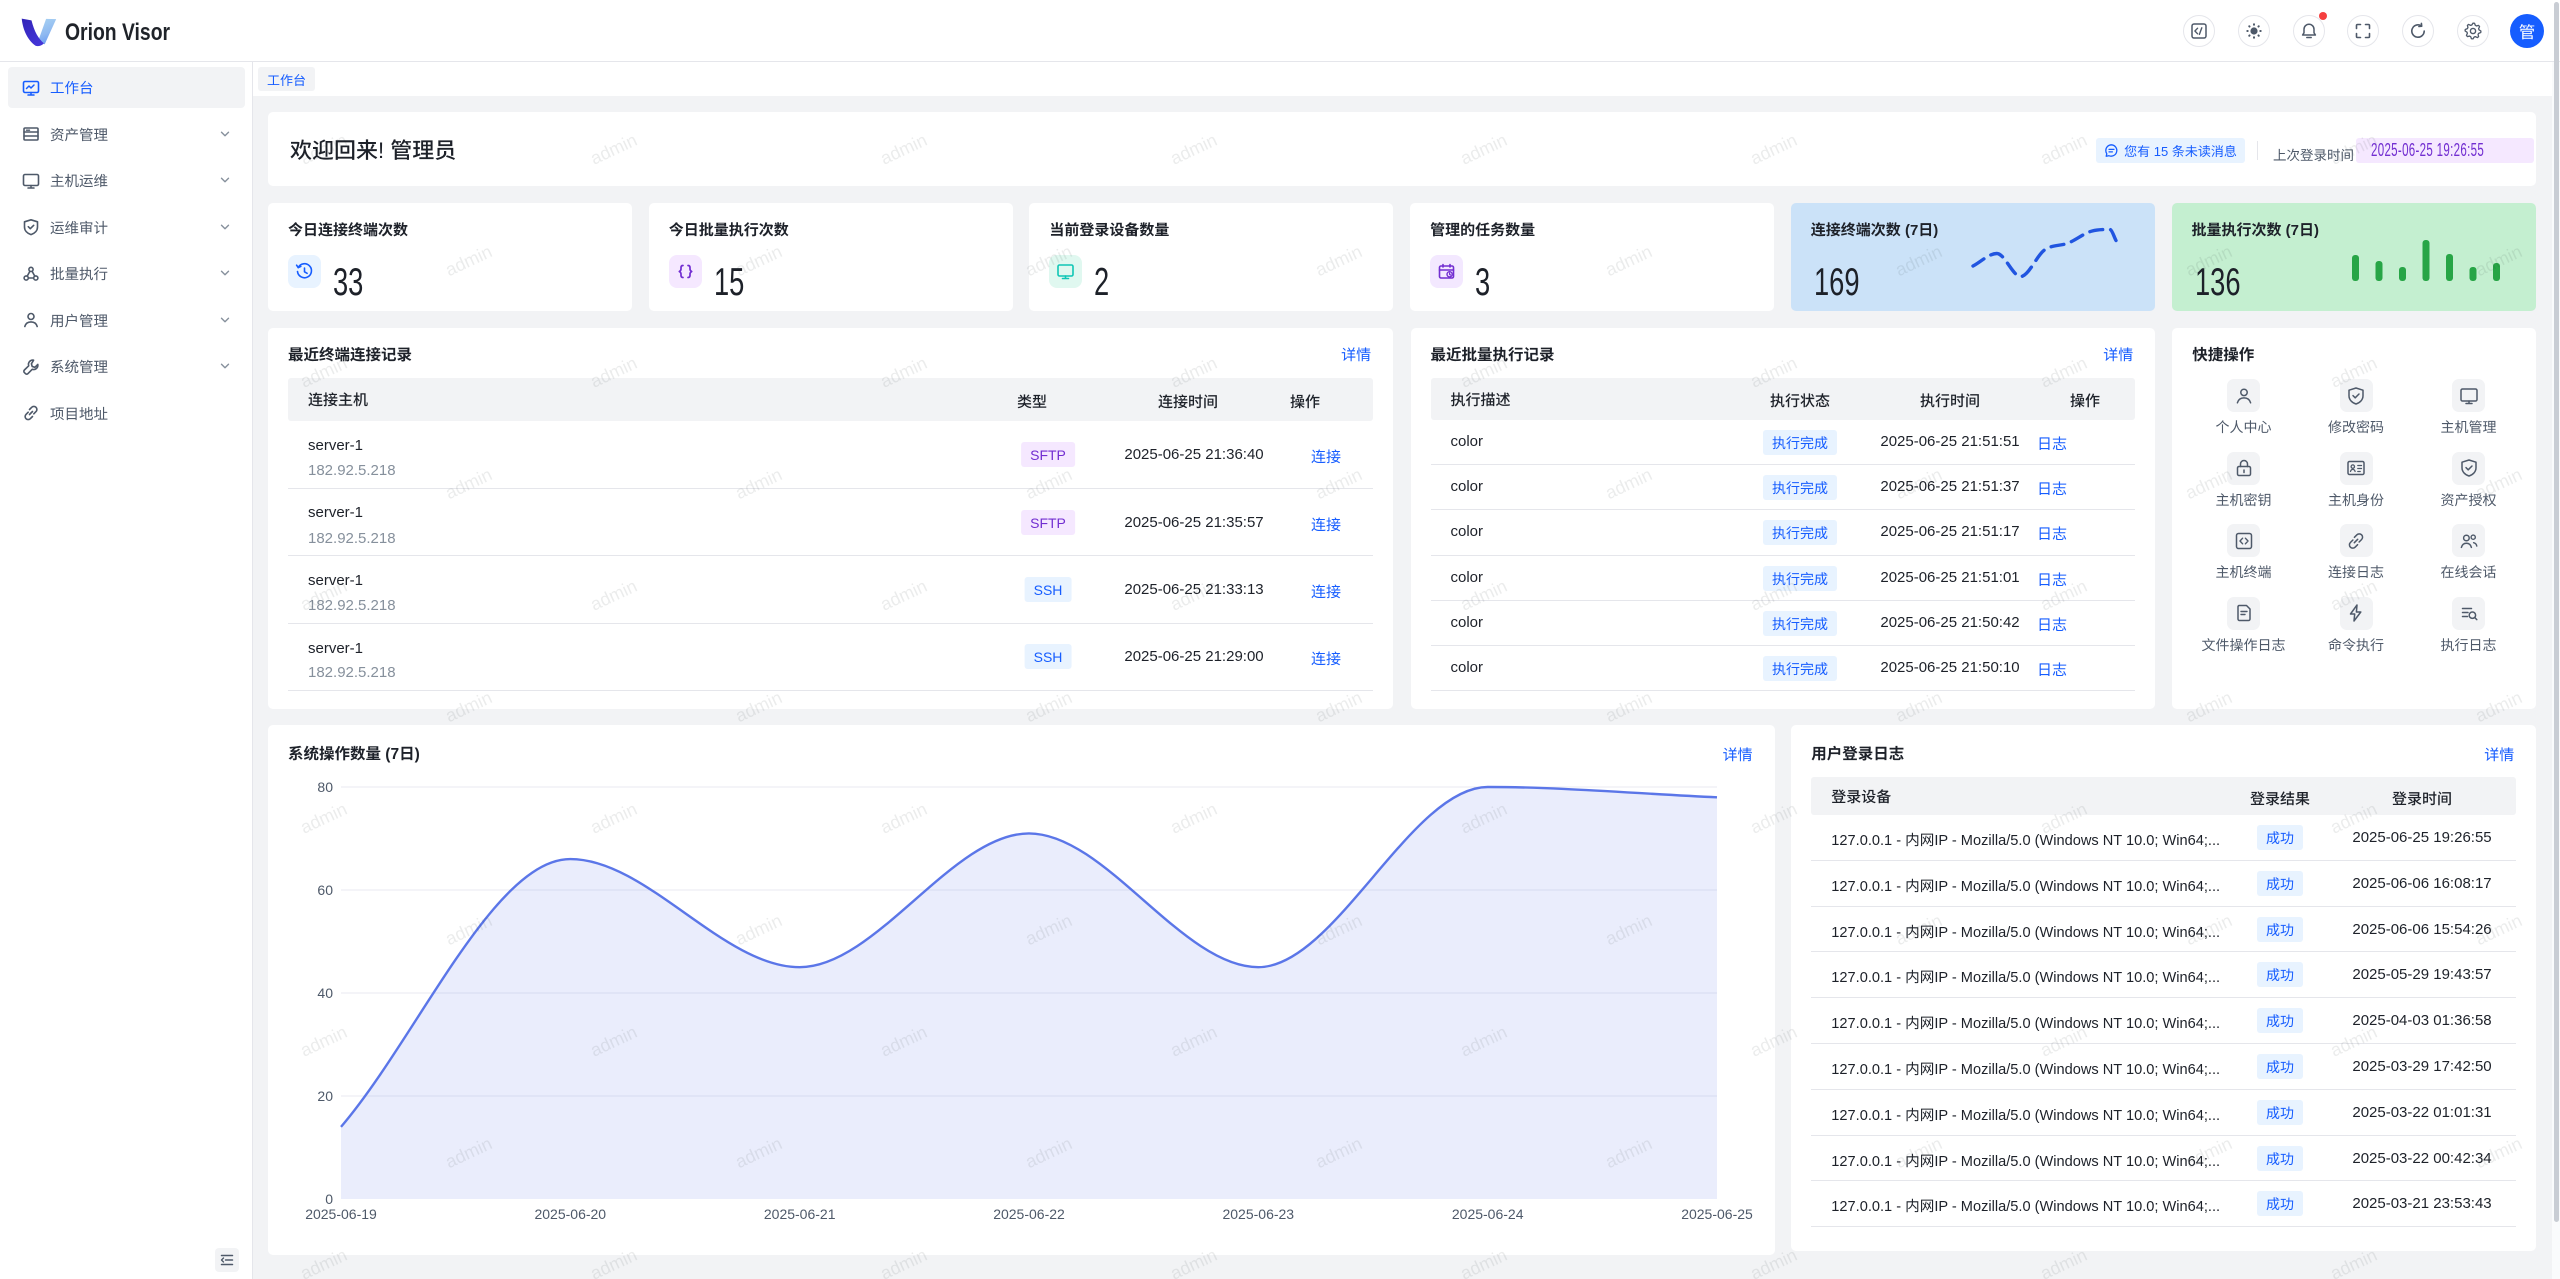  I want to click on svg-text: 60, so click(325, 890).